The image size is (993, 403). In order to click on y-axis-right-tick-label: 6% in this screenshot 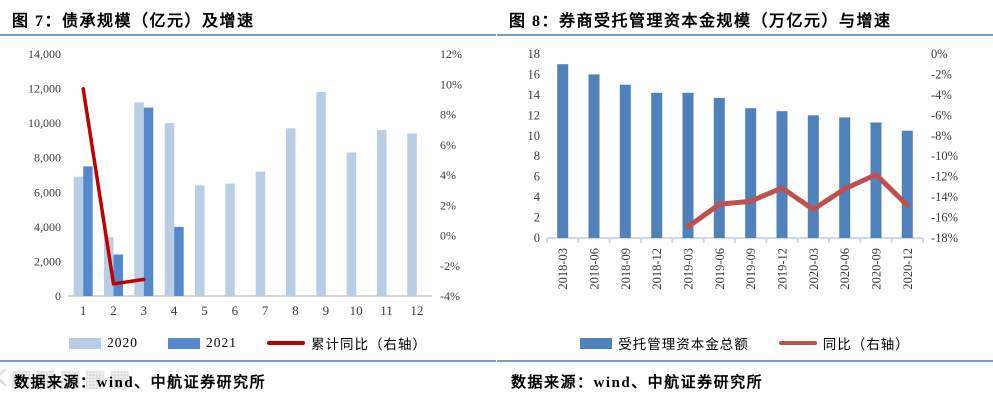, I will do `click(448, 145)`.